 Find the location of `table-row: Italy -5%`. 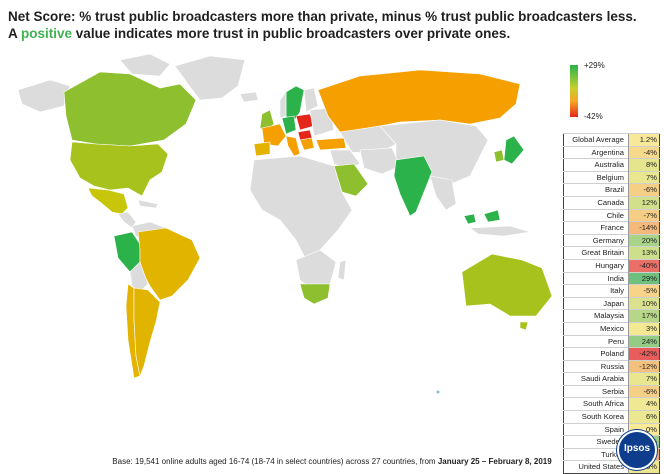

table-row: Italy -5% is located at coordinates (611, 291).